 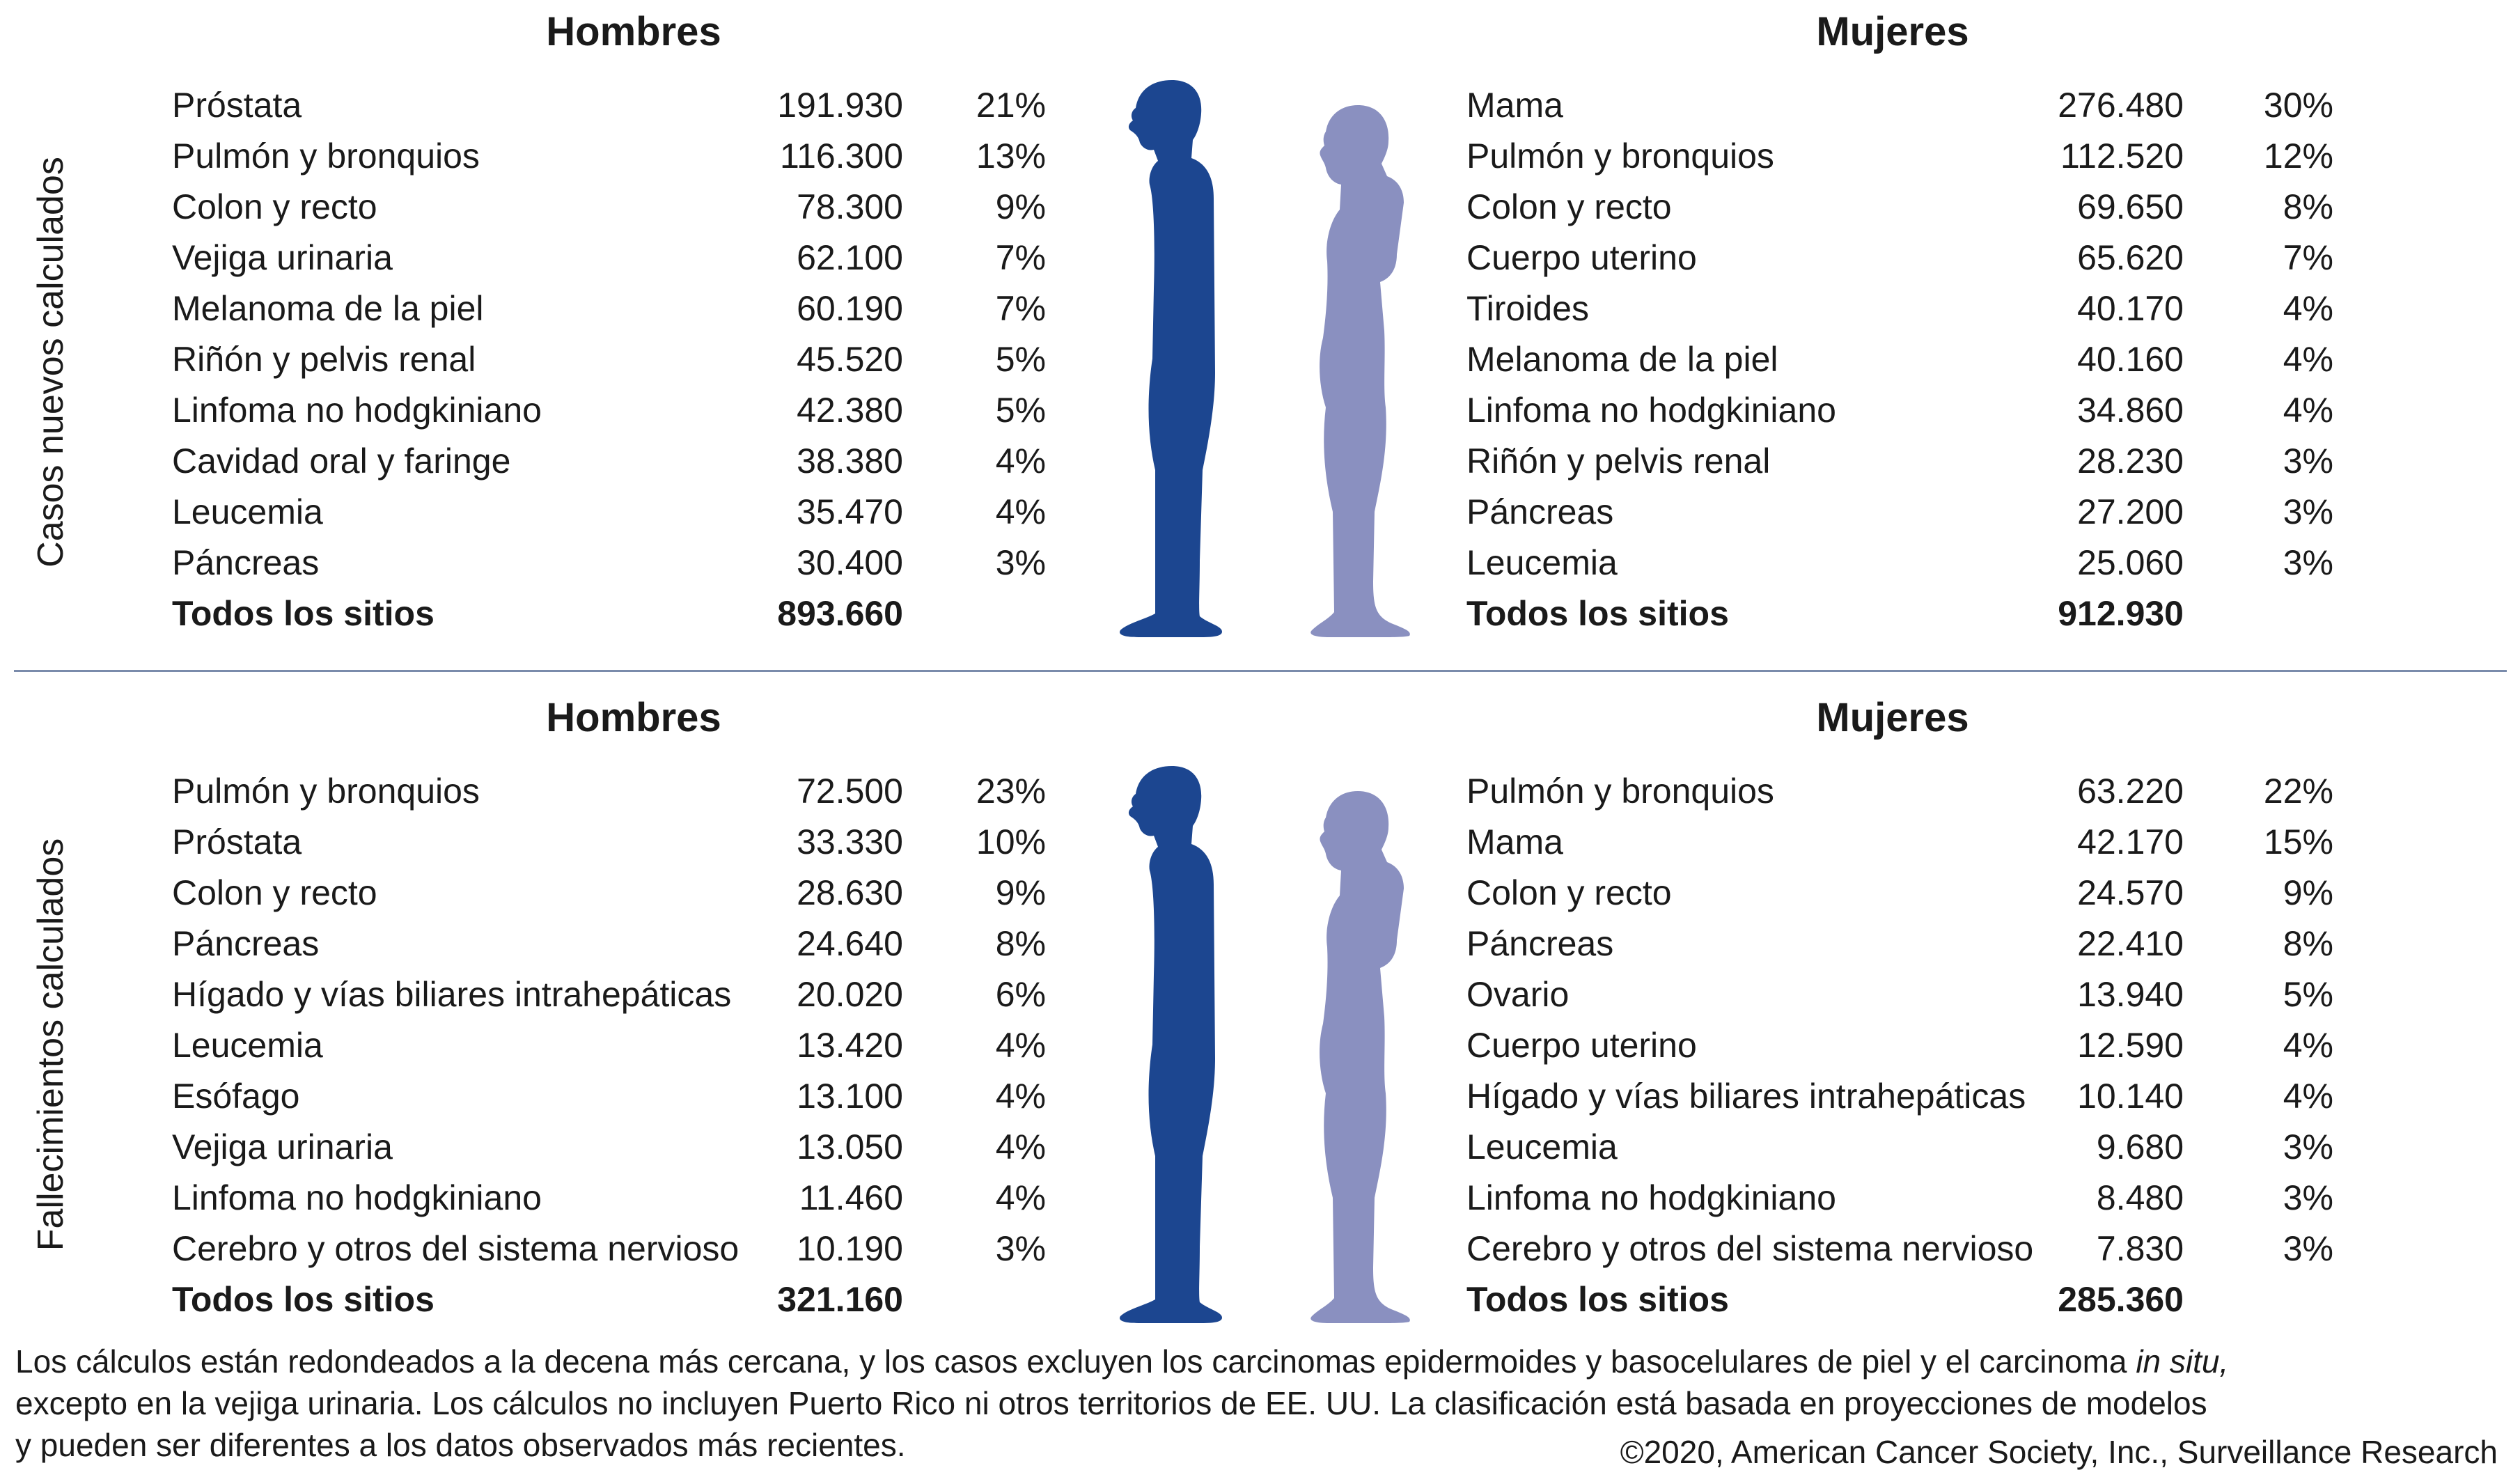 I want to click on case-count: 45.520, so click(x=850, y=359).